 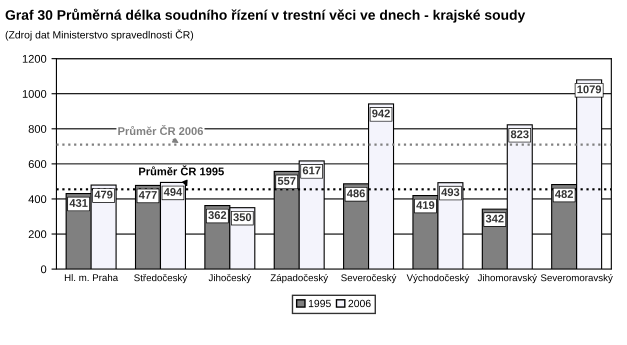 What do you see at coordinates (576, 279) in the screenshot?
I see `x-tick-label: Severomoravský` at bounding box center [576, 279].